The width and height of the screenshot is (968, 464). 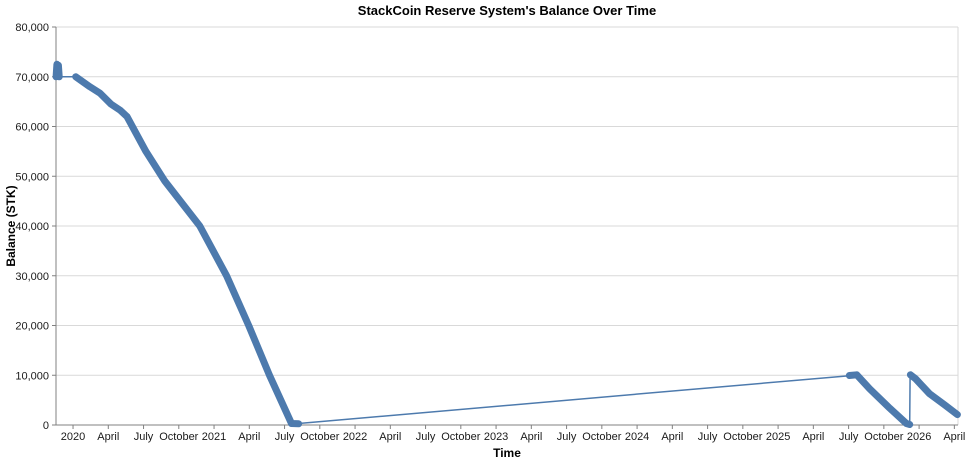 What do you see at coordinates (496, 437) in the screenshot?
I see `x-tick-label: 2023` at bounding box center [496, 437].